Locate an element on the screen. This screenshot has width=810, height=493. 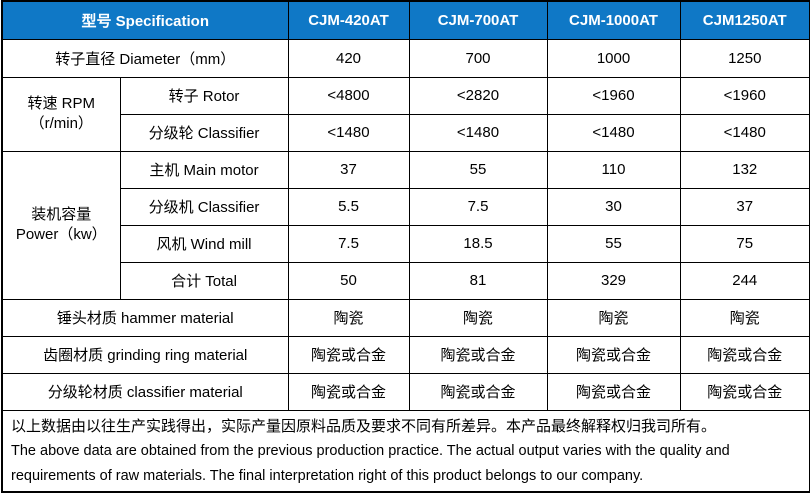
power-group-label: 装机容量 Power（kw） is located at coordinates (61, 225).